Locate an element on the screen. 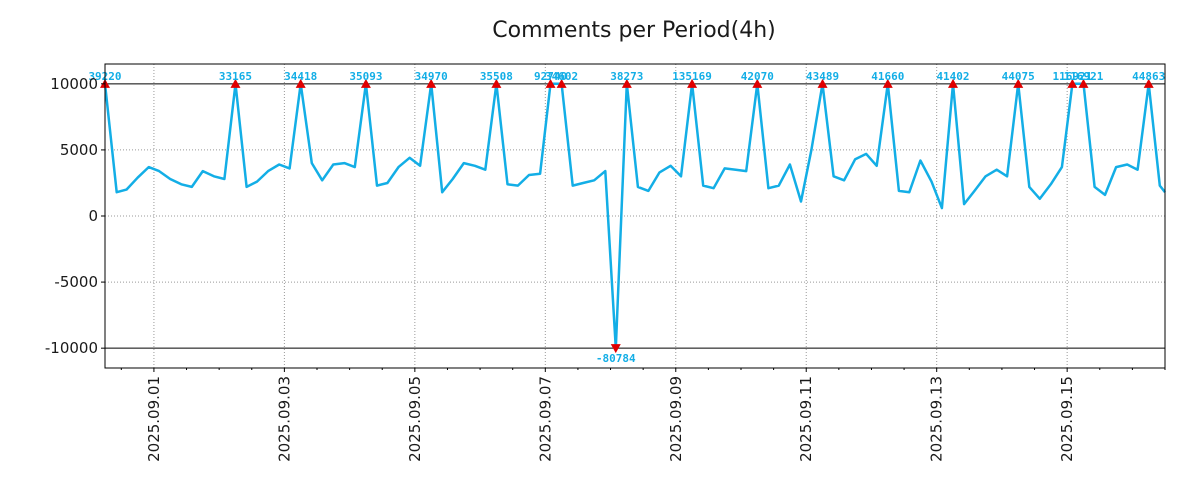  data-label: 42070 is located at coordinates (757, 76).